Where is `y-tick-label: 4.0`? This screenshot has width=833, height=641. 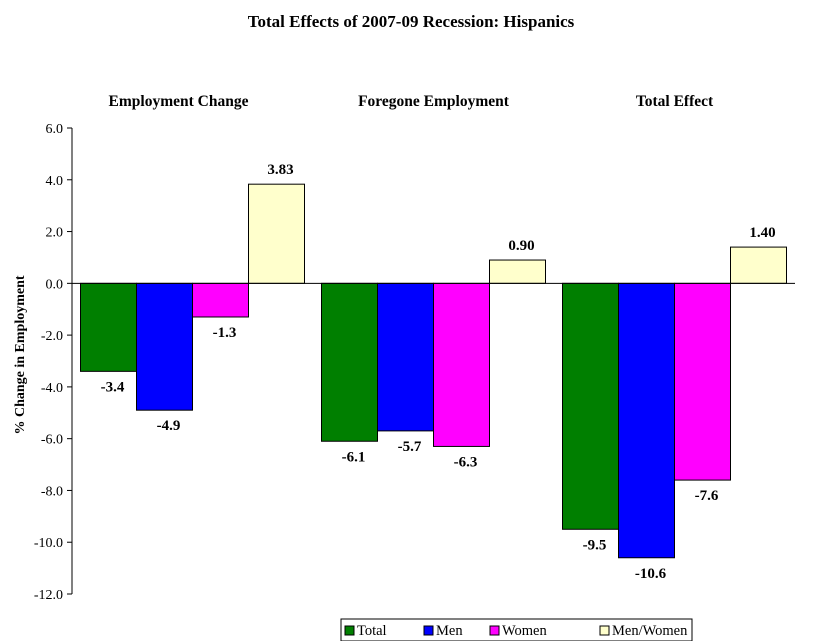 y-tick-label: 4.0 is located at coordinates (55, 181).